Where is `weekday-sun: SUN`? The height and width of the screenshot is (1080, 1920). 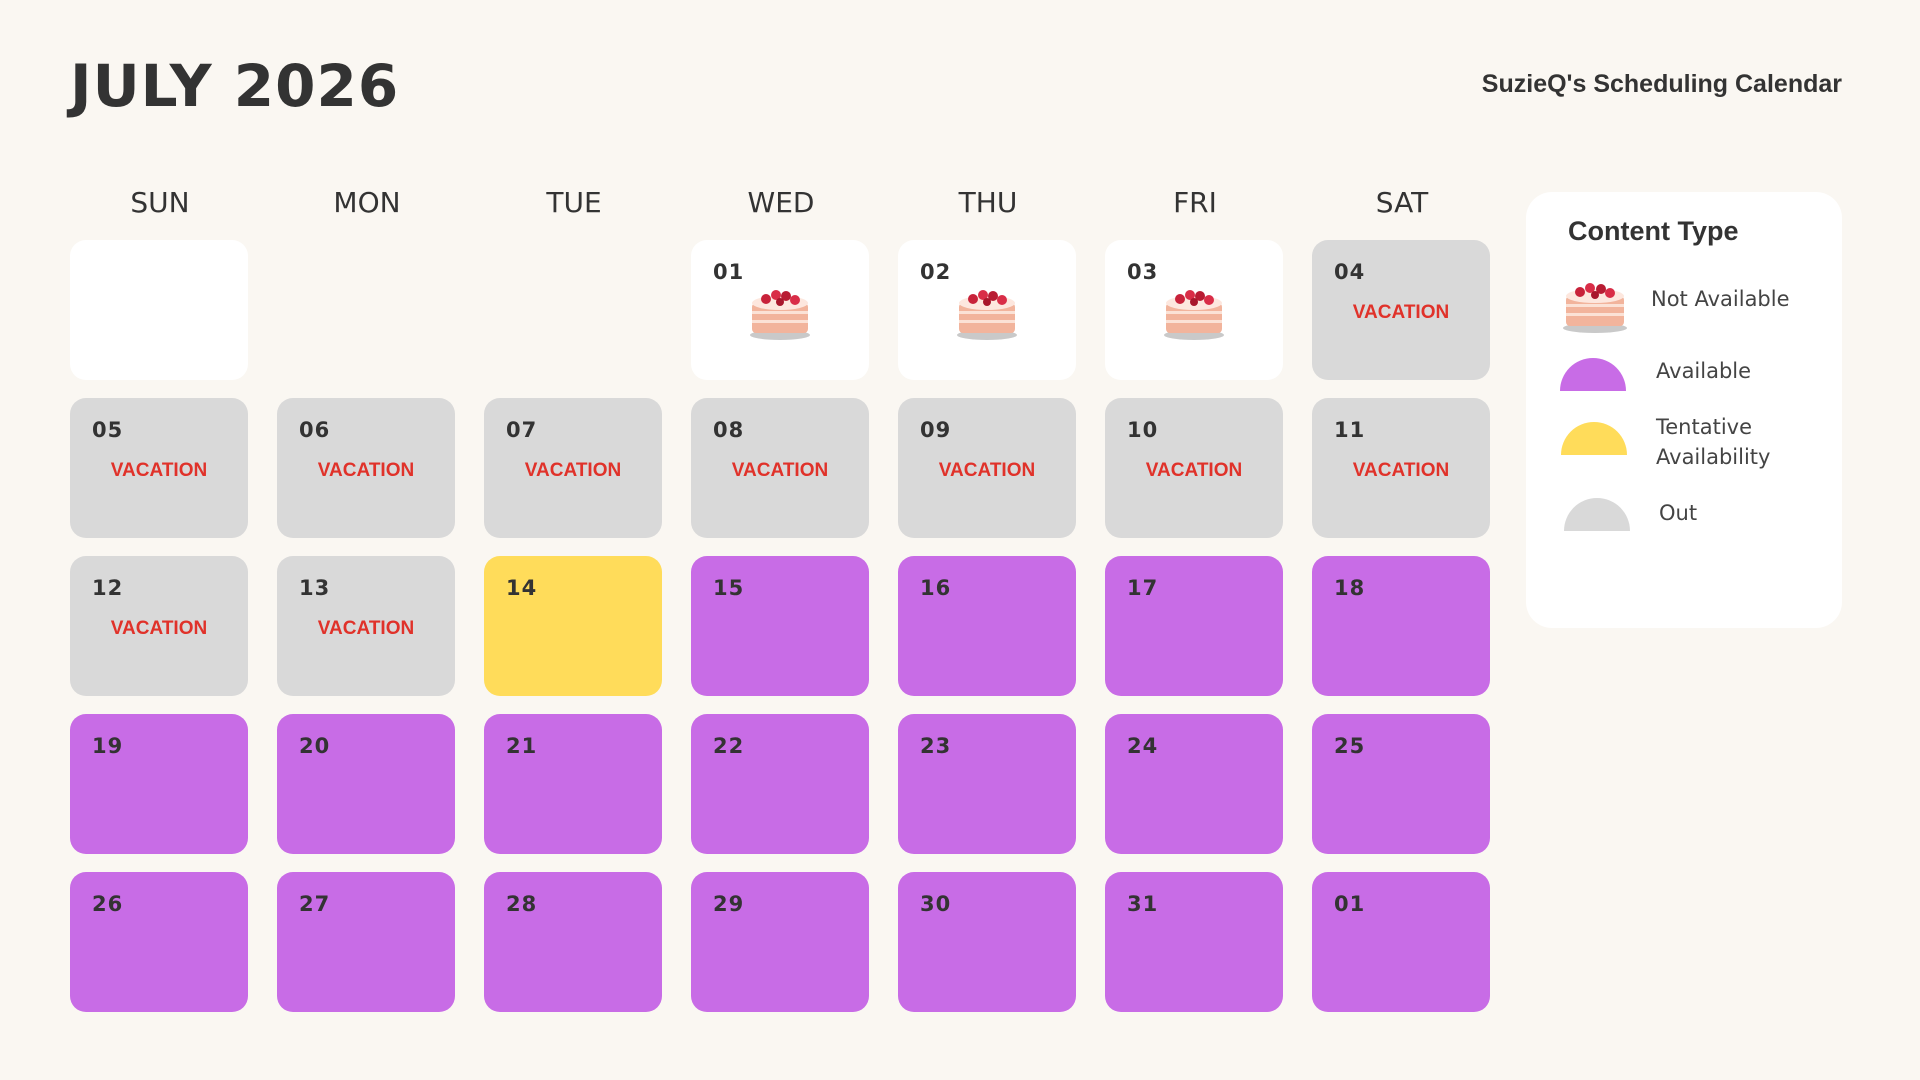 weekday-sun: SUN is located at coordinates (160, 202).